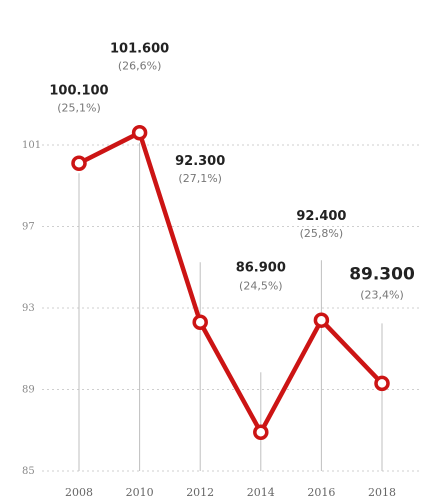  Describe the element at coordinates (200, 322) in the screenshot. I see `data-point-2012` at that location.